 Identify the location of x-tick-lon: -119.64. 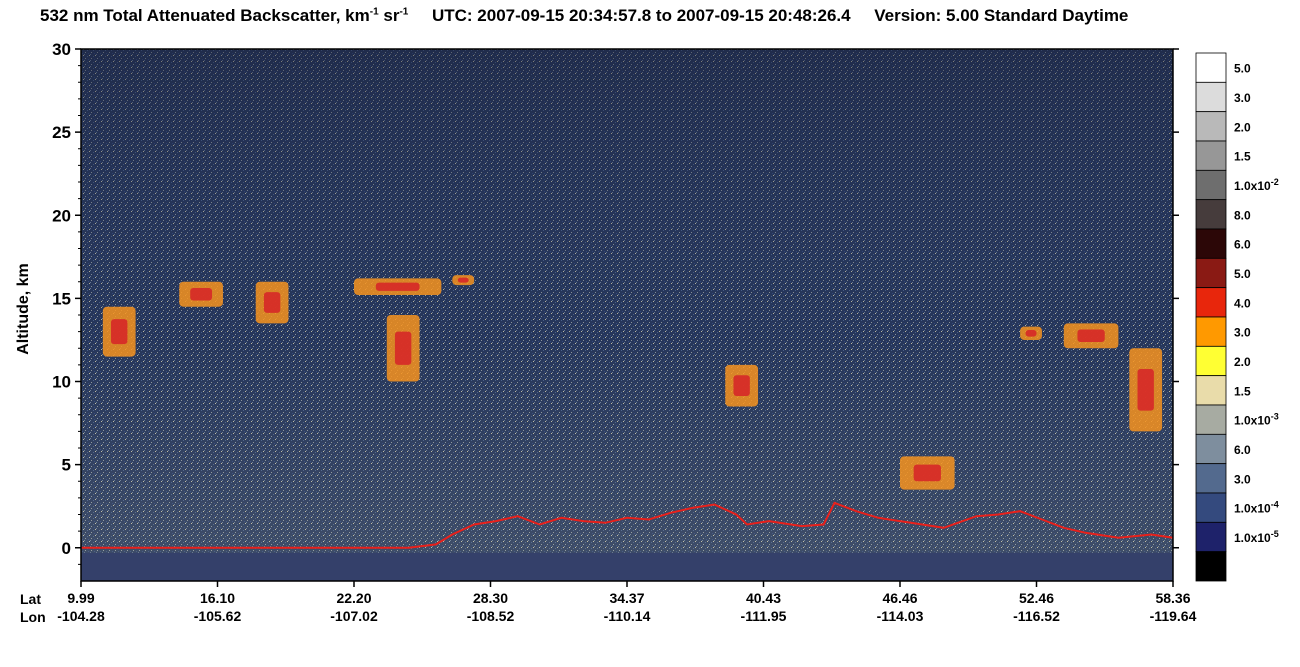
(1173, 616).